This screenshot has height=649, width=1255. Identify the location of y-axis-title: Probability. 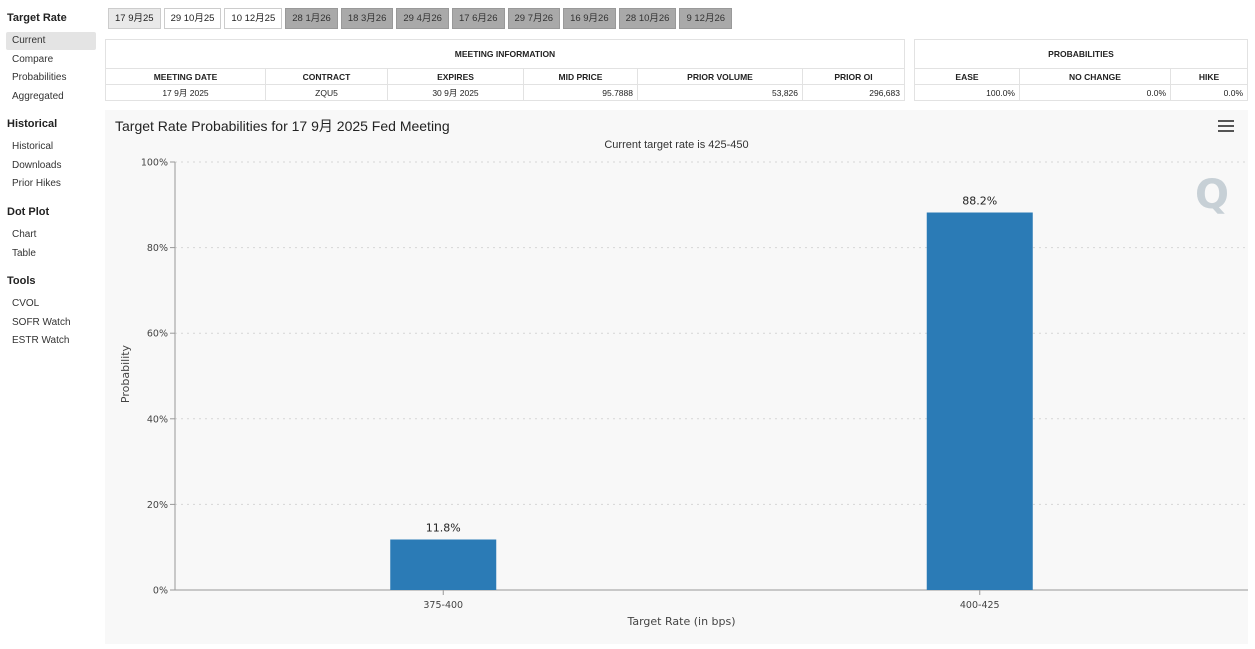
(125, 373).